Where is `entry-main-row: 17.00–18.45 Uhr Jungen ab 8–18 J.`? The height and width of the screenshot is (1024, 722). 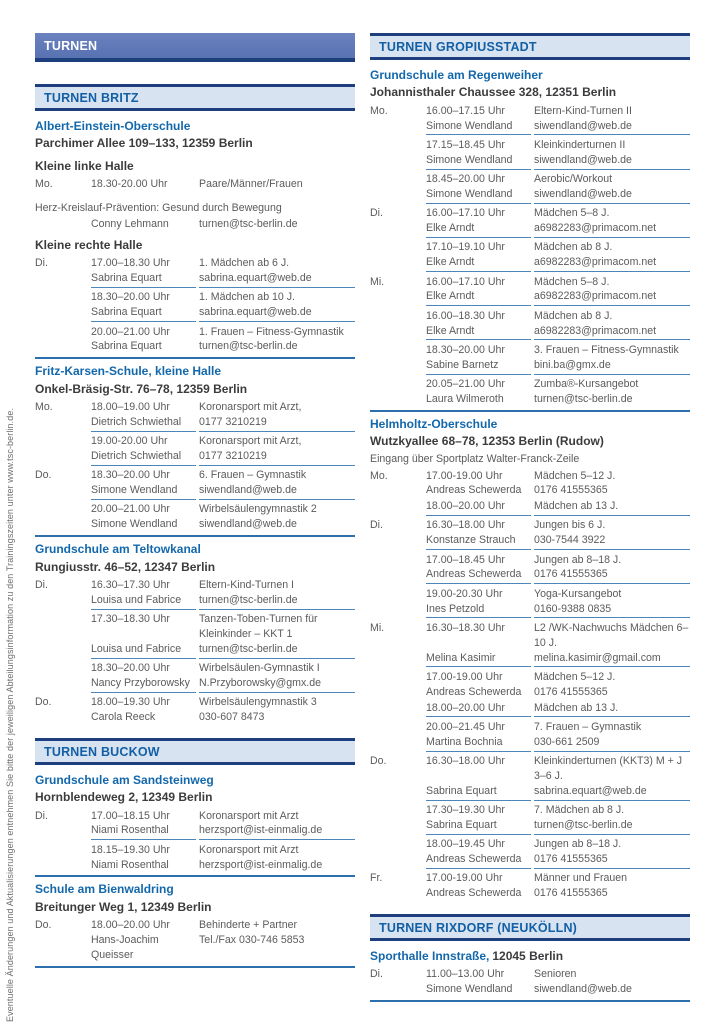 entry-main-row: 17.00–18.45 Uhr Jungen ab 8–18 J. is located at coordinates (530, 560).